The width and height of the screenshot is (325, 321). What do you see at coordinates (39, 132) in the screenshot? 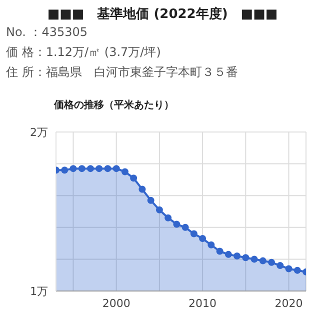
I see `y-tick-label: 2万` at bounding box center [39, 132].